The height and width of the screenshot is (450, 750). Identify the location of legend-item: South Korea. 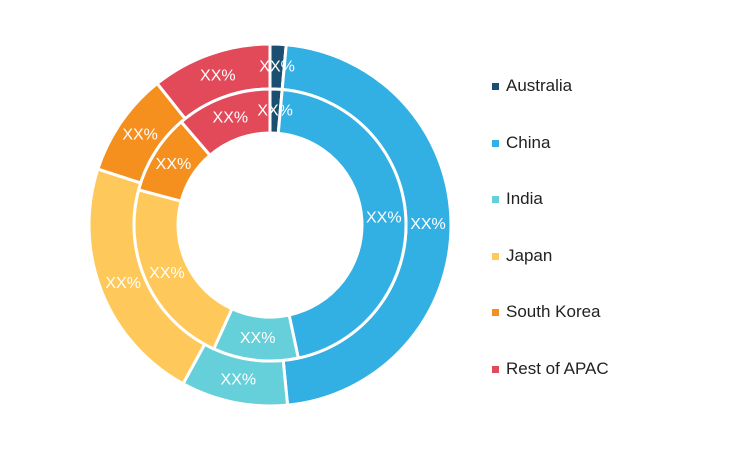
(550, 330).